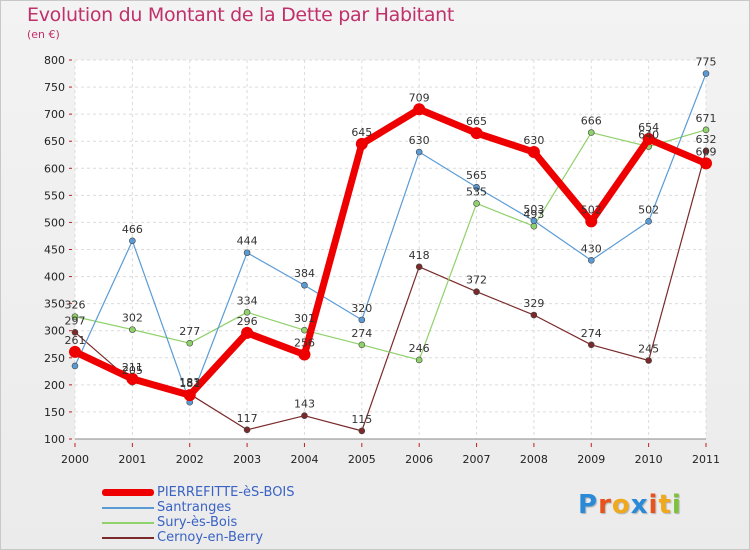 This screenshot has height=550, width=750. Describe the element at coordinates (476, 175) in the screenshot. I see `data-label: 565` at that location.